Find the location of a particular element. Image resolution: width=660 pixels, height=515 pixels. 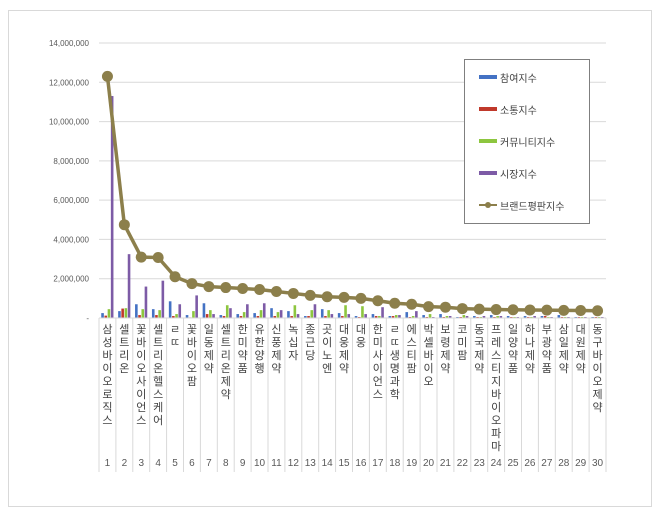

category-label-char: 트 is located at coordinates (226, 342).